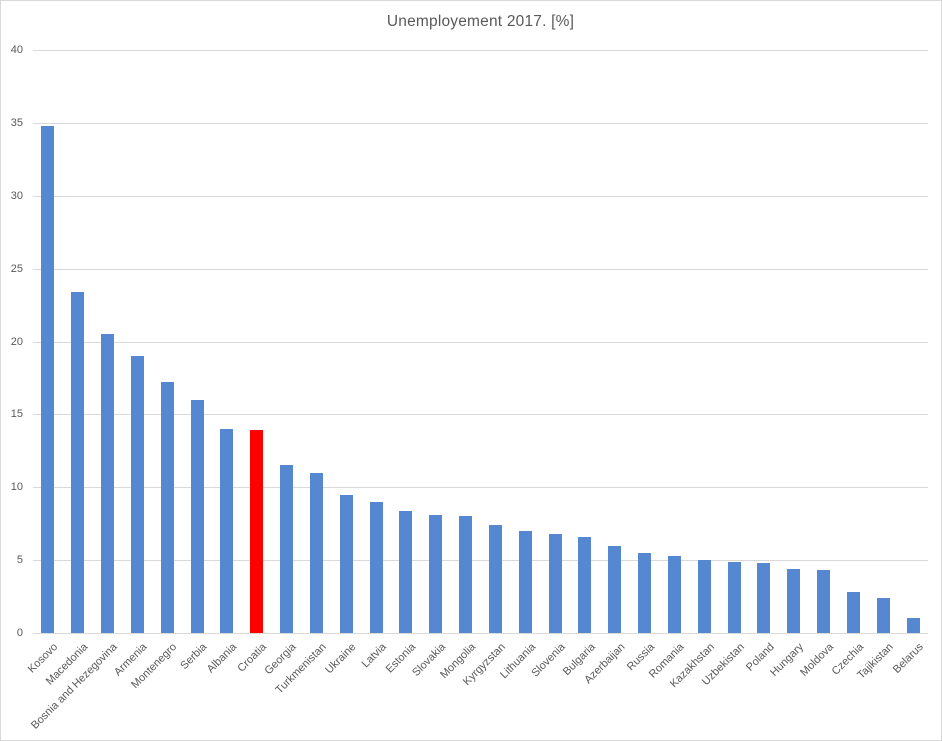 This screenshot has height=741, width=942. I want to click on bar-tajikistan, so click(883, 615).